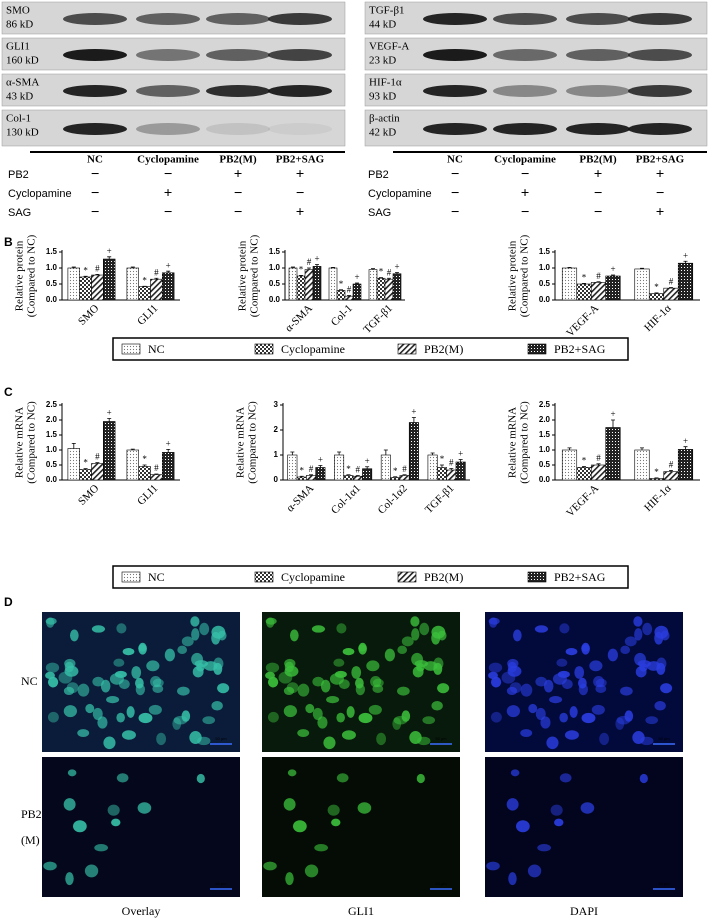 The width and height of the screenshot is (709, 921). I want to click on protein-size: 42 kD, so click(382, 133).